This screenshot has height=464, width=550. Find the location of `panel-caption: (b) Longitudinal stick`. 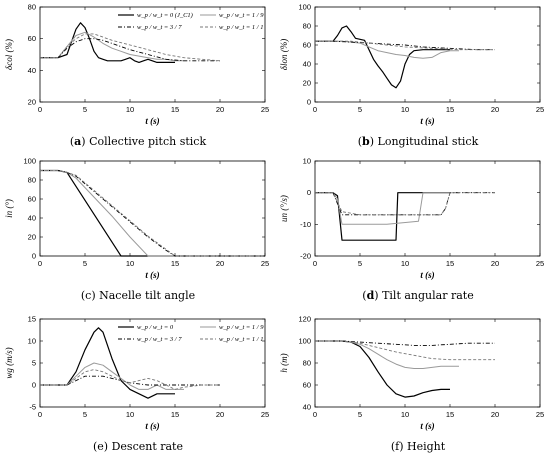

panel-caption: (b) Longitudinal stick is located at coordinates (418, 141).